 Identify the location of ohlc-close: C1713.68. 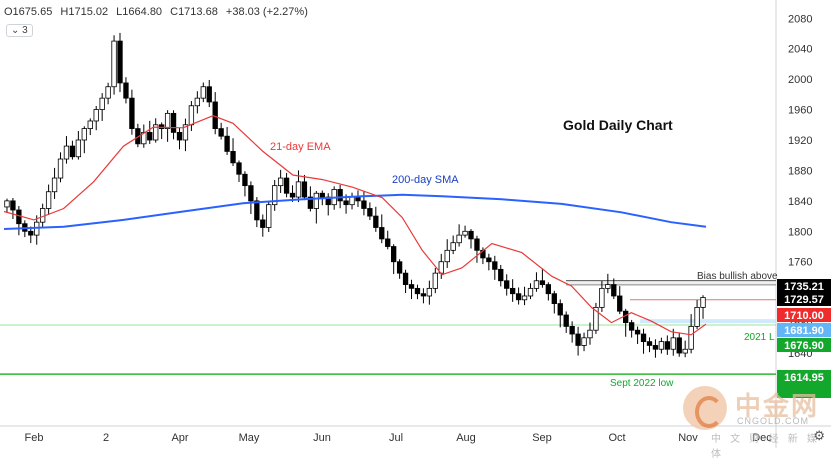
(194, 12).